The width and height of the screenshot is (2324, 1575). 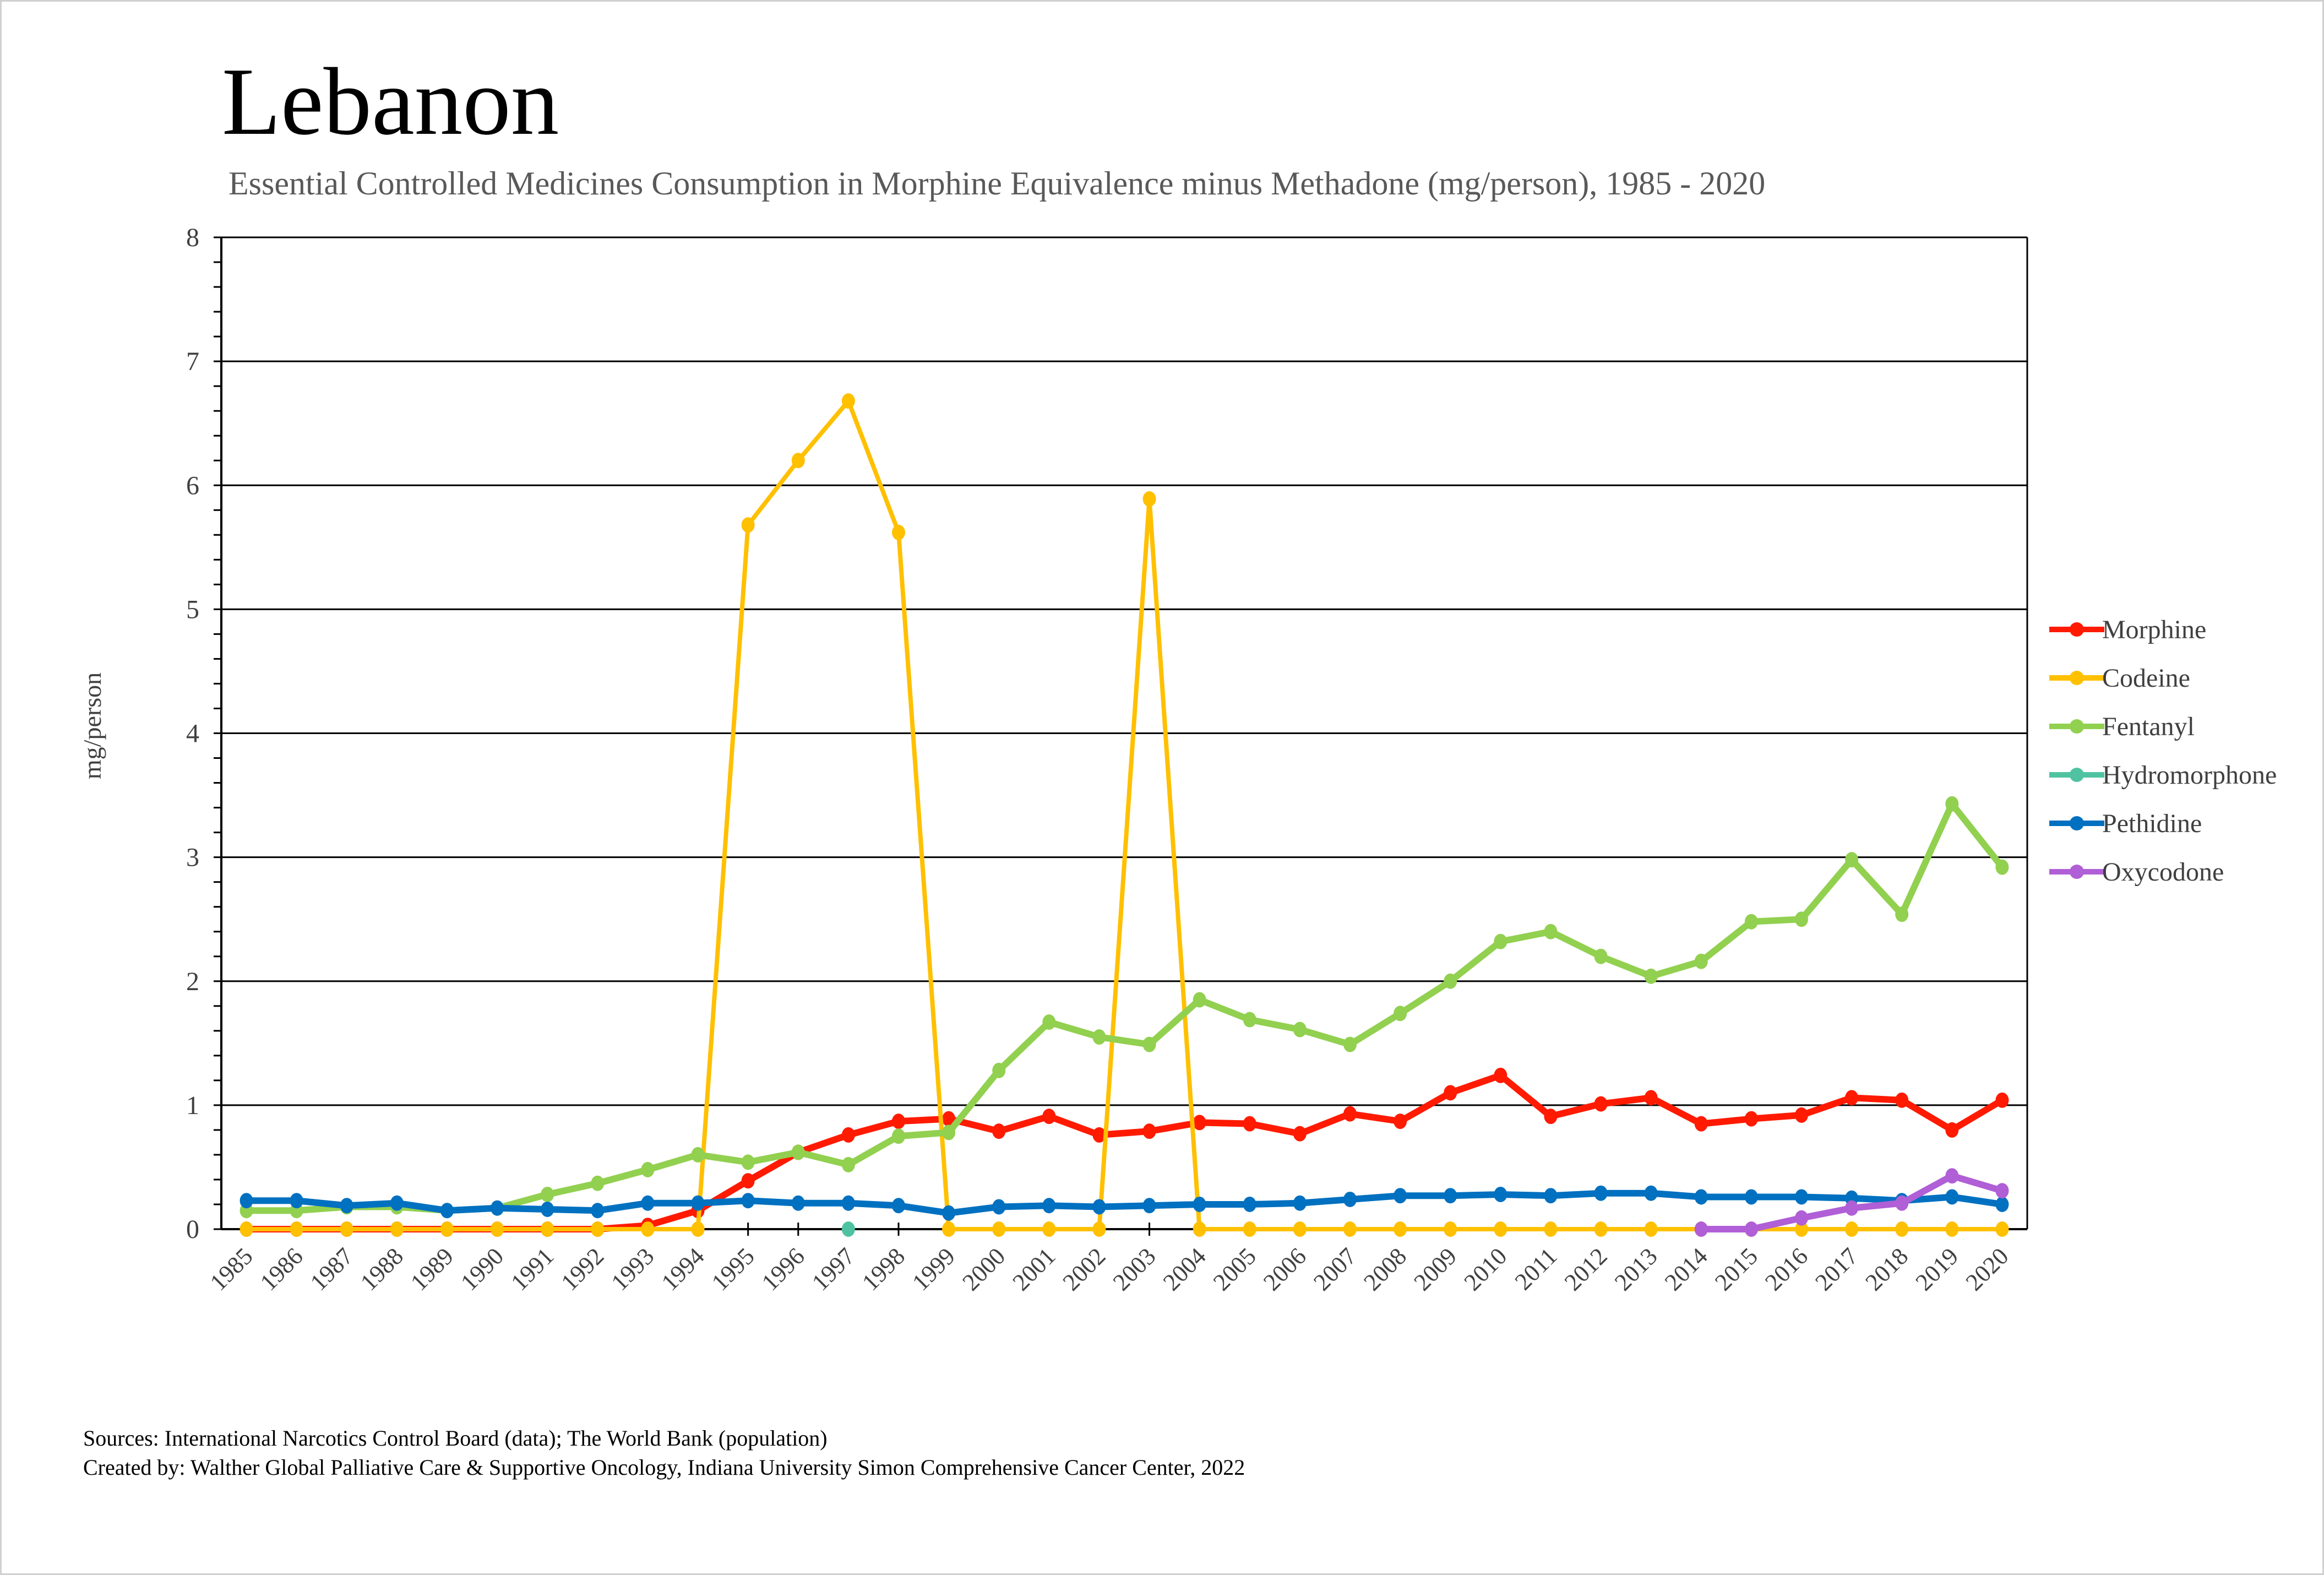 What do you see at coordinates (231, 1269) in the screenshot?
I see `x-tick-label: 1985` at bounding box center [231, 1269].